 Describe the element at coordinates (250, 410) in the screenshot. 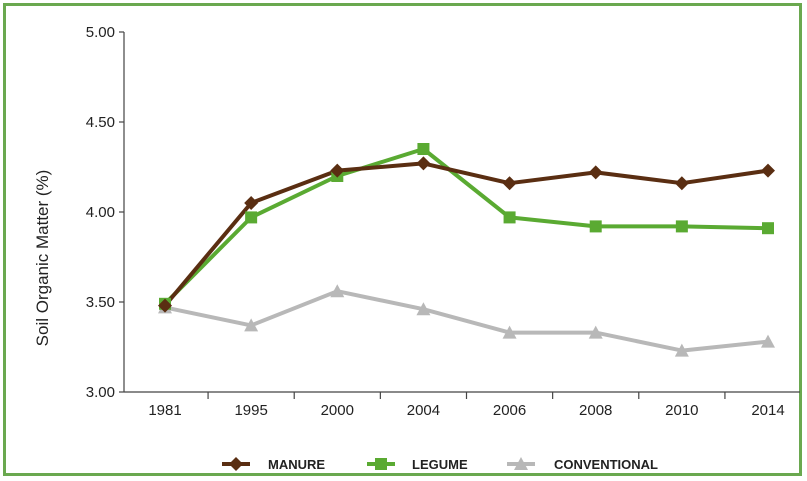

I see `x-tick-label: 1995` at that location.